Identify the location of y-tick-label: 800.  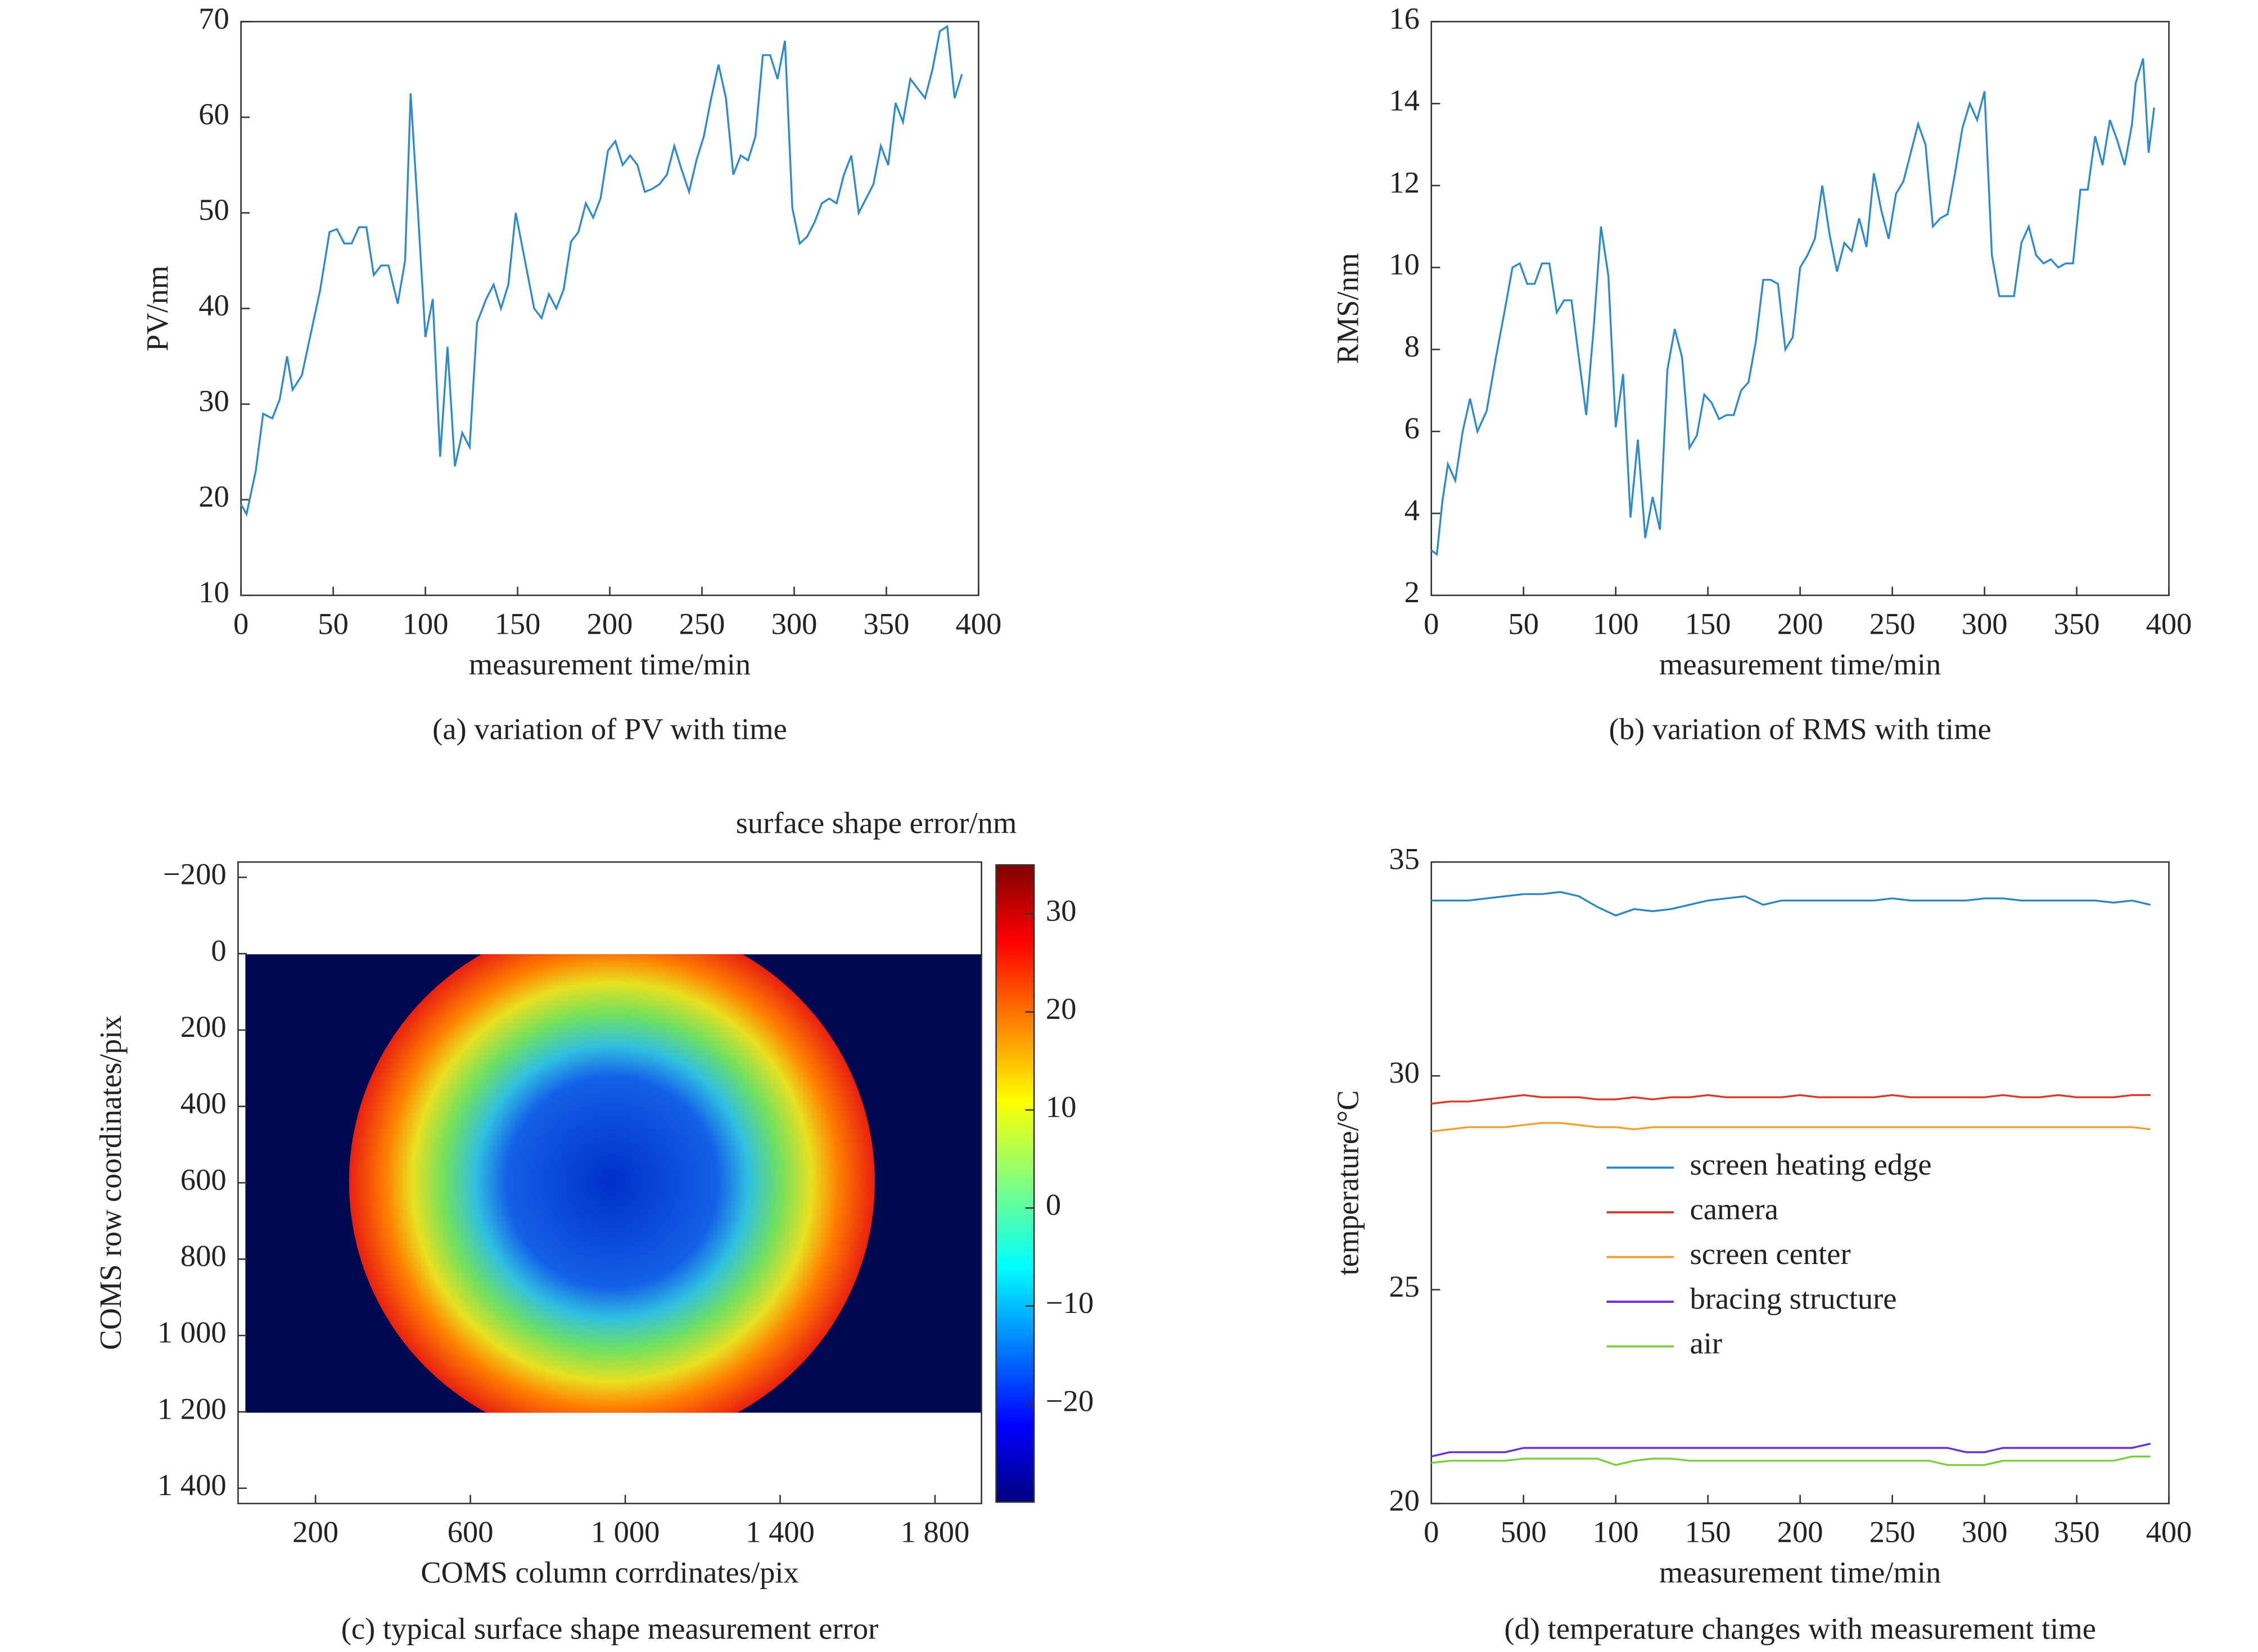
(203, 1256).